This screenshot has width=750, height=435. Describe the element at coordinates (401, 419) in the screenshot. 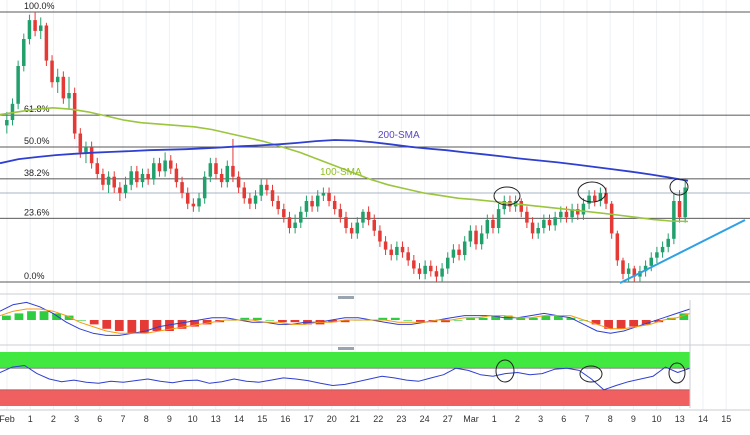

I see `x-tick-label-17: 23` at that location.